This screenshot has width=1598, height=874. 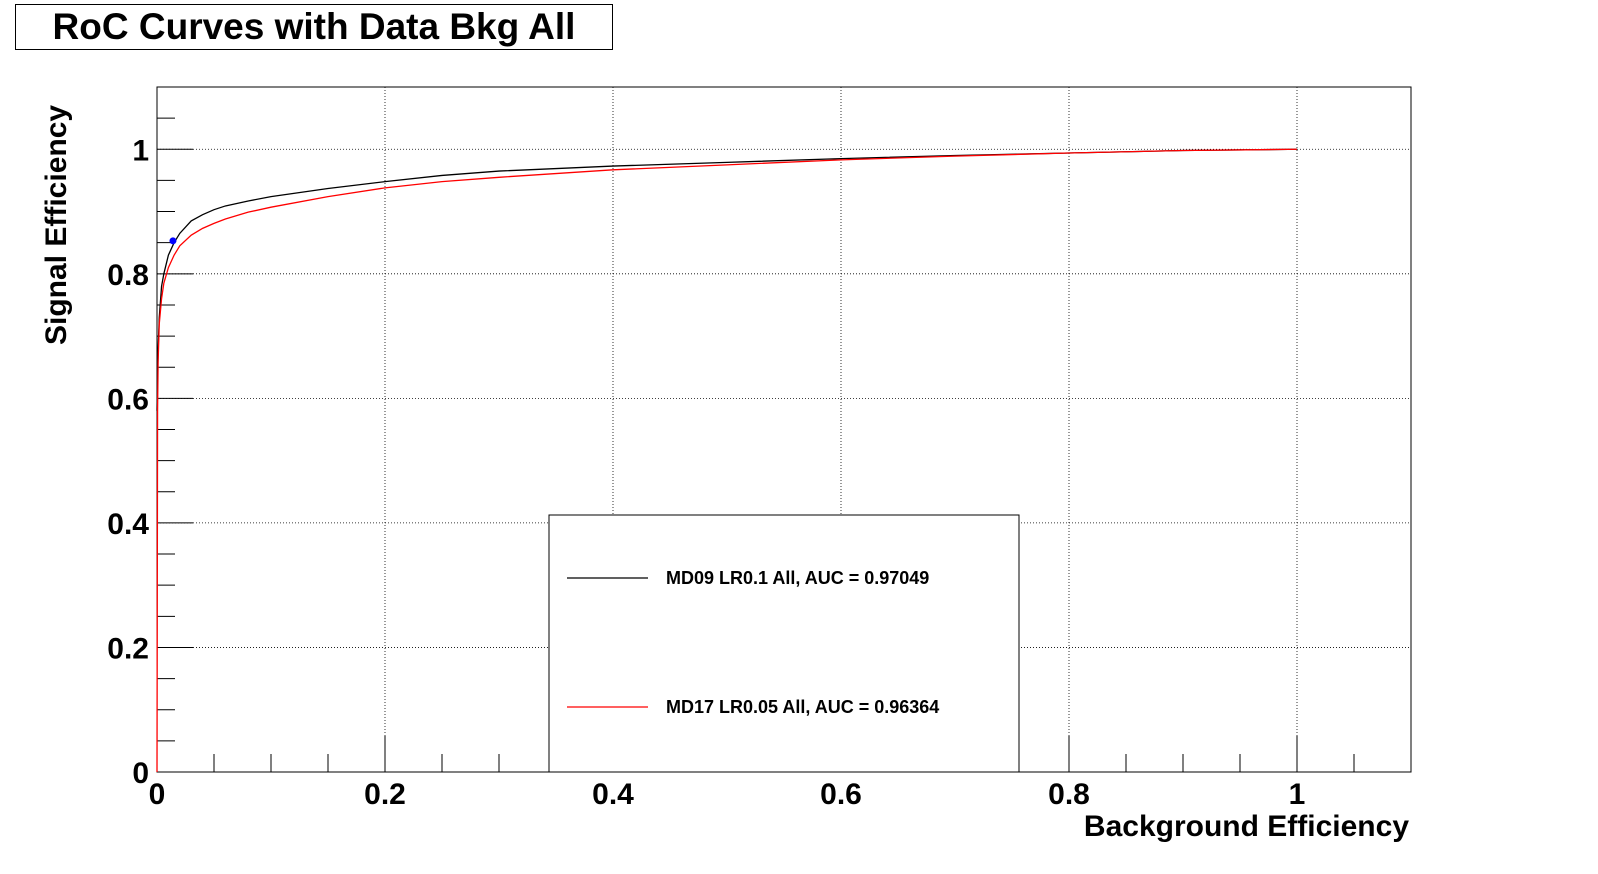 I want to click on y-tick-label: 0, so click(x=140, y=773).